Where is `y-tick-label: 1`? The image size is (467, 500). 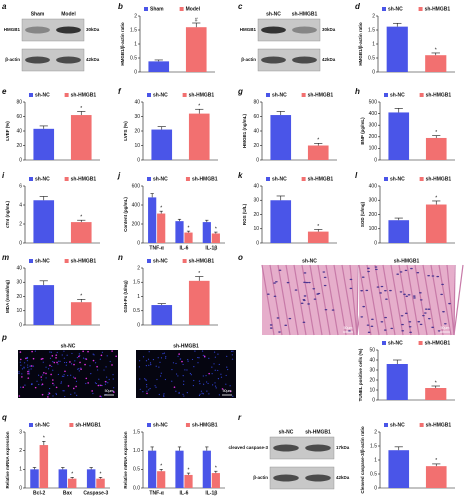
y-tick-label: 1 is located at coordinates (375, 460).